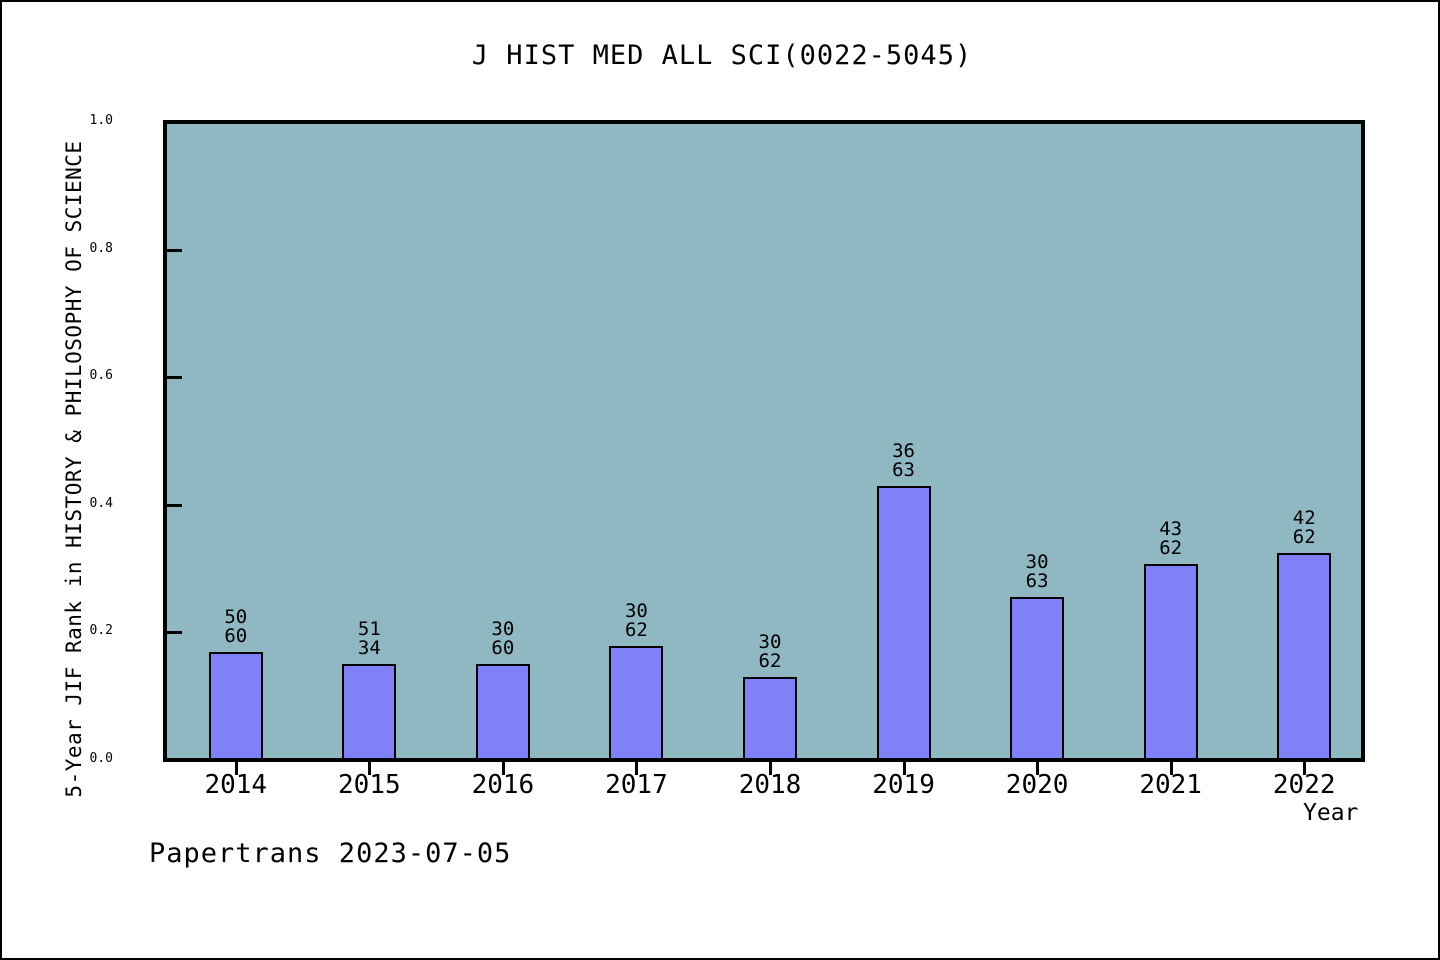  I want to click on bar-2021, so click(1170, 662).